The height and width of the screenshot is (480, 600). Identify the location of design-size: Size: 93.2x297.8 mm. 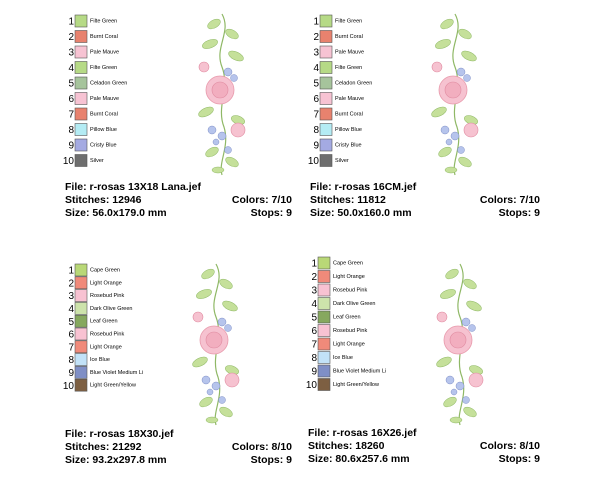
(116, 460).